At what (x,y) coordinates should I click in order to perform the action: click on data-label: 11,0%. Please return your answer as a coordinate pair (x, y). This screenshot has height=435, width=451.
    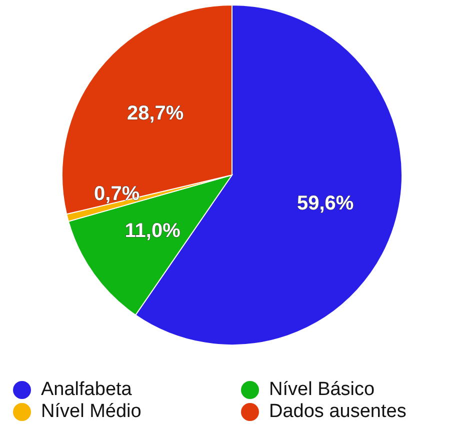
    Looking at the image, I should click on (152, 231).